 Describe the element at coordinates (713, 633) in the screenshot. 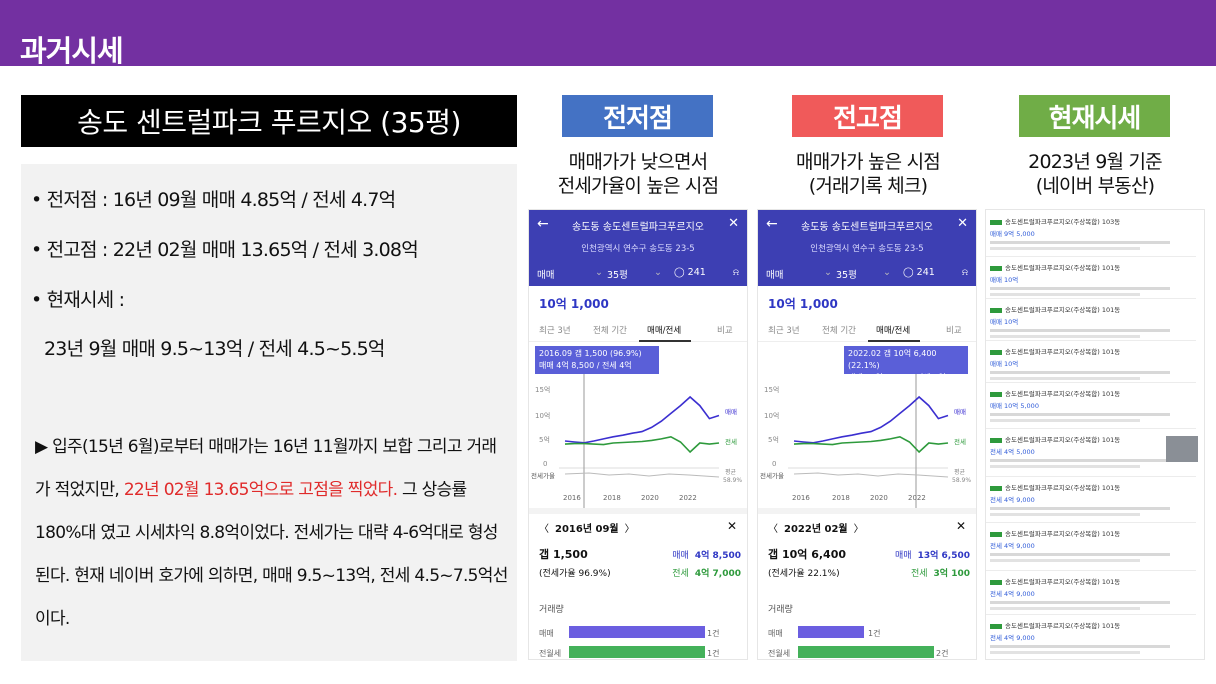

I see `volume-sale-count: 1건` at that location.